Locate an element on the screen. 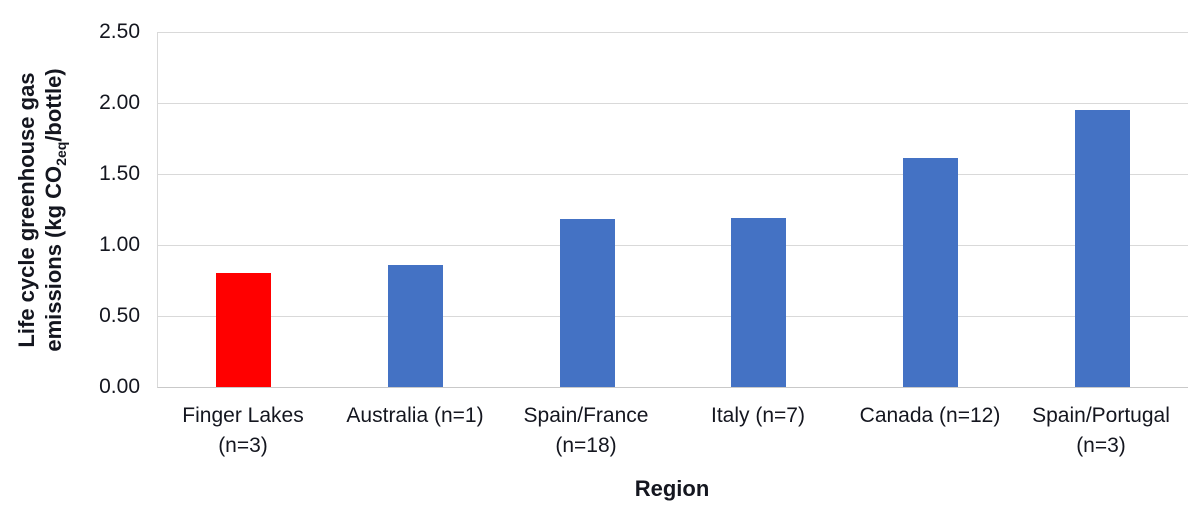 This screenshot has height=522, width=1200. x-category-label: Italy (n=7) is located at coordinates (758, 415).